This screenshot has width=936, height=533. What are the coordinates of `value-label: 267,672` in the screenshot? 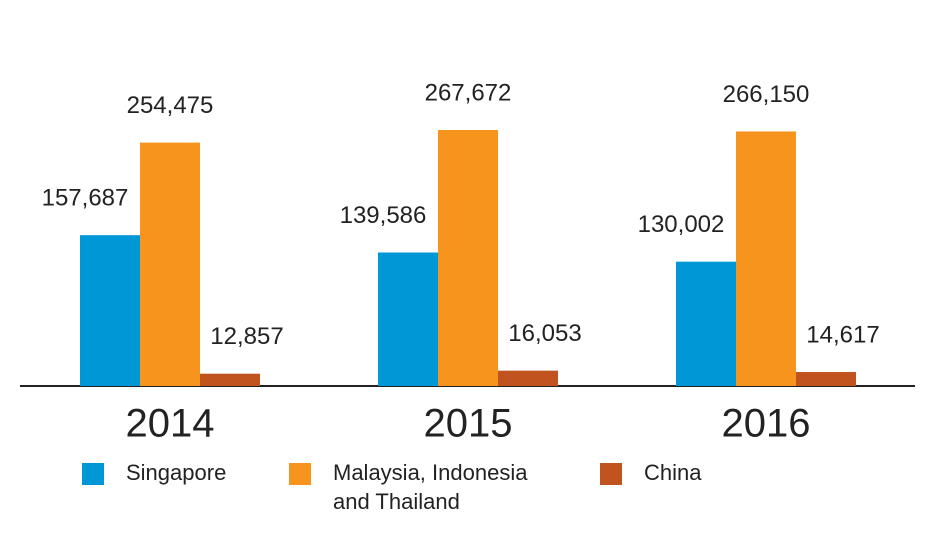 It's located at (468, 92).